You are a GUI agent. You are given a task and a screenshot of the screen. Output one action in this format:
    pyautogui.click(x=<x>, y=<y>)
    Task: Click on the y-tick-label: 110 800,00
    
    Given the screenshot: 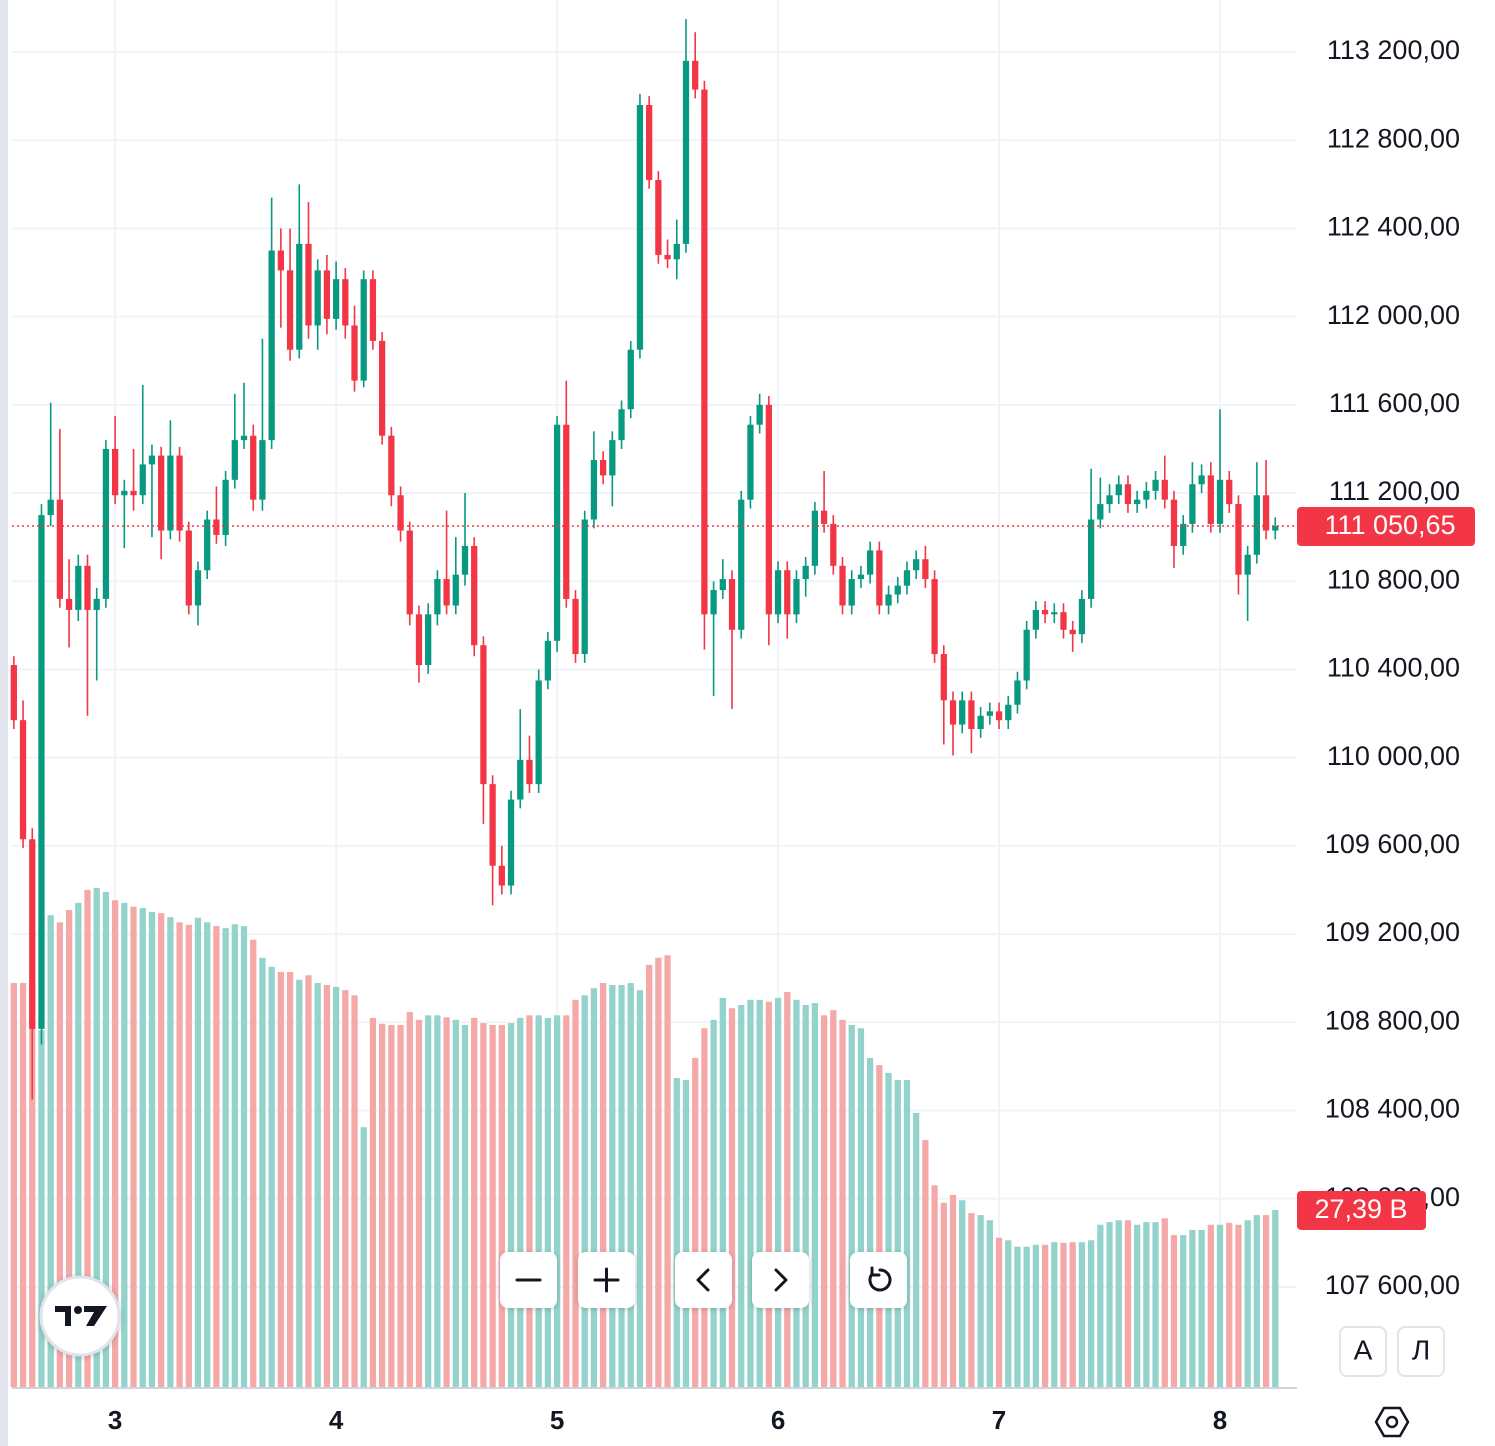 What is the action you would take?
    pyautogui.click(x=1393, y=579)
    